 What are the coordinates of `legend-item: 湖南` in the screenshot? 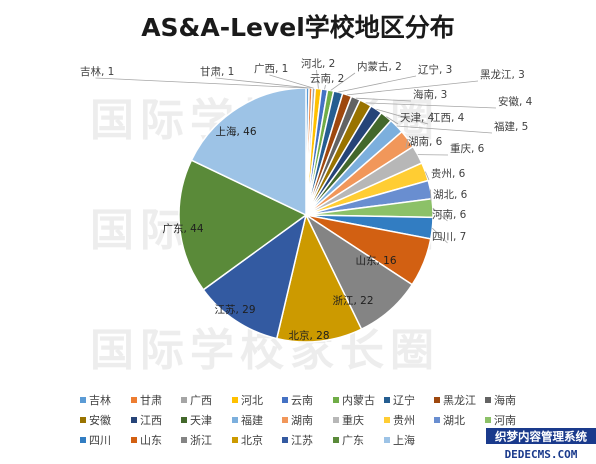 It's located at (297, 420).